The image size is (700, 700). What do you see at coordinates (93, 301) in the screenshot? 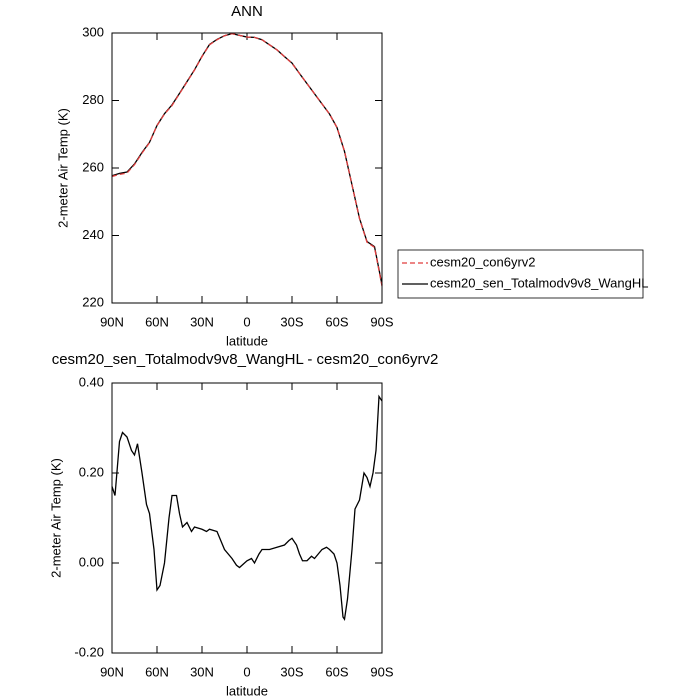
I see `y-tick-label: 220` at bounding box center [93, 301].